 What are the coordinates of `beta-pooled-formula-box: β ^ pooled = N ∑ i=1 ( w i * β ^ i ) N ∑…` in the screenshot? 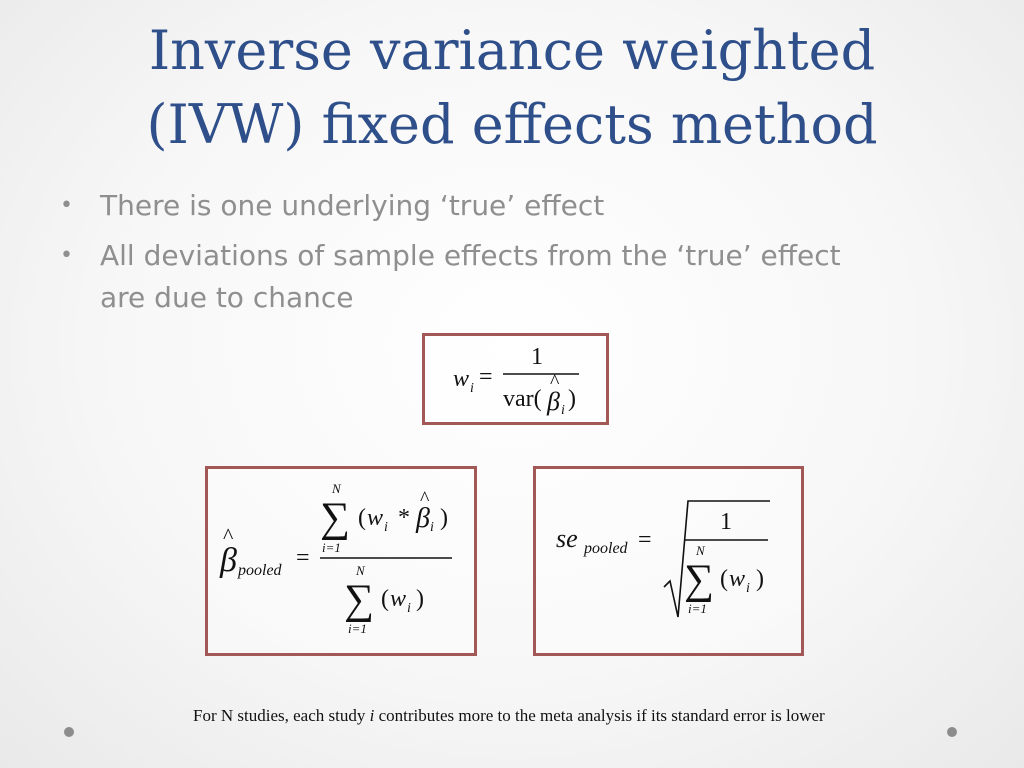 It's located at (341, 561).